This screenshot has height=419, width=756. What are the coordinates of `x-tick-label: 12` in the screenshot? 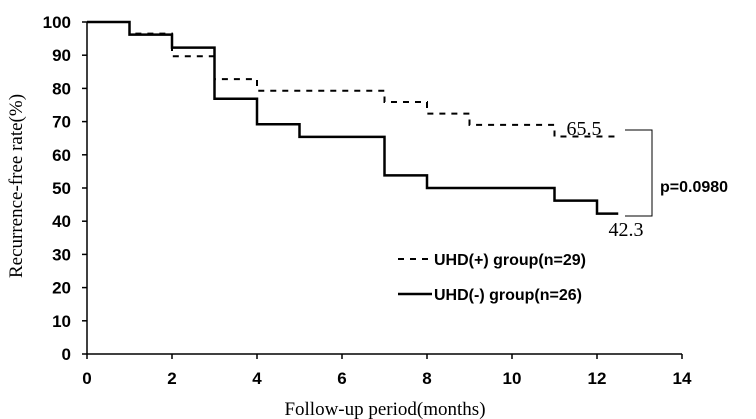 It's located at (597, 378).